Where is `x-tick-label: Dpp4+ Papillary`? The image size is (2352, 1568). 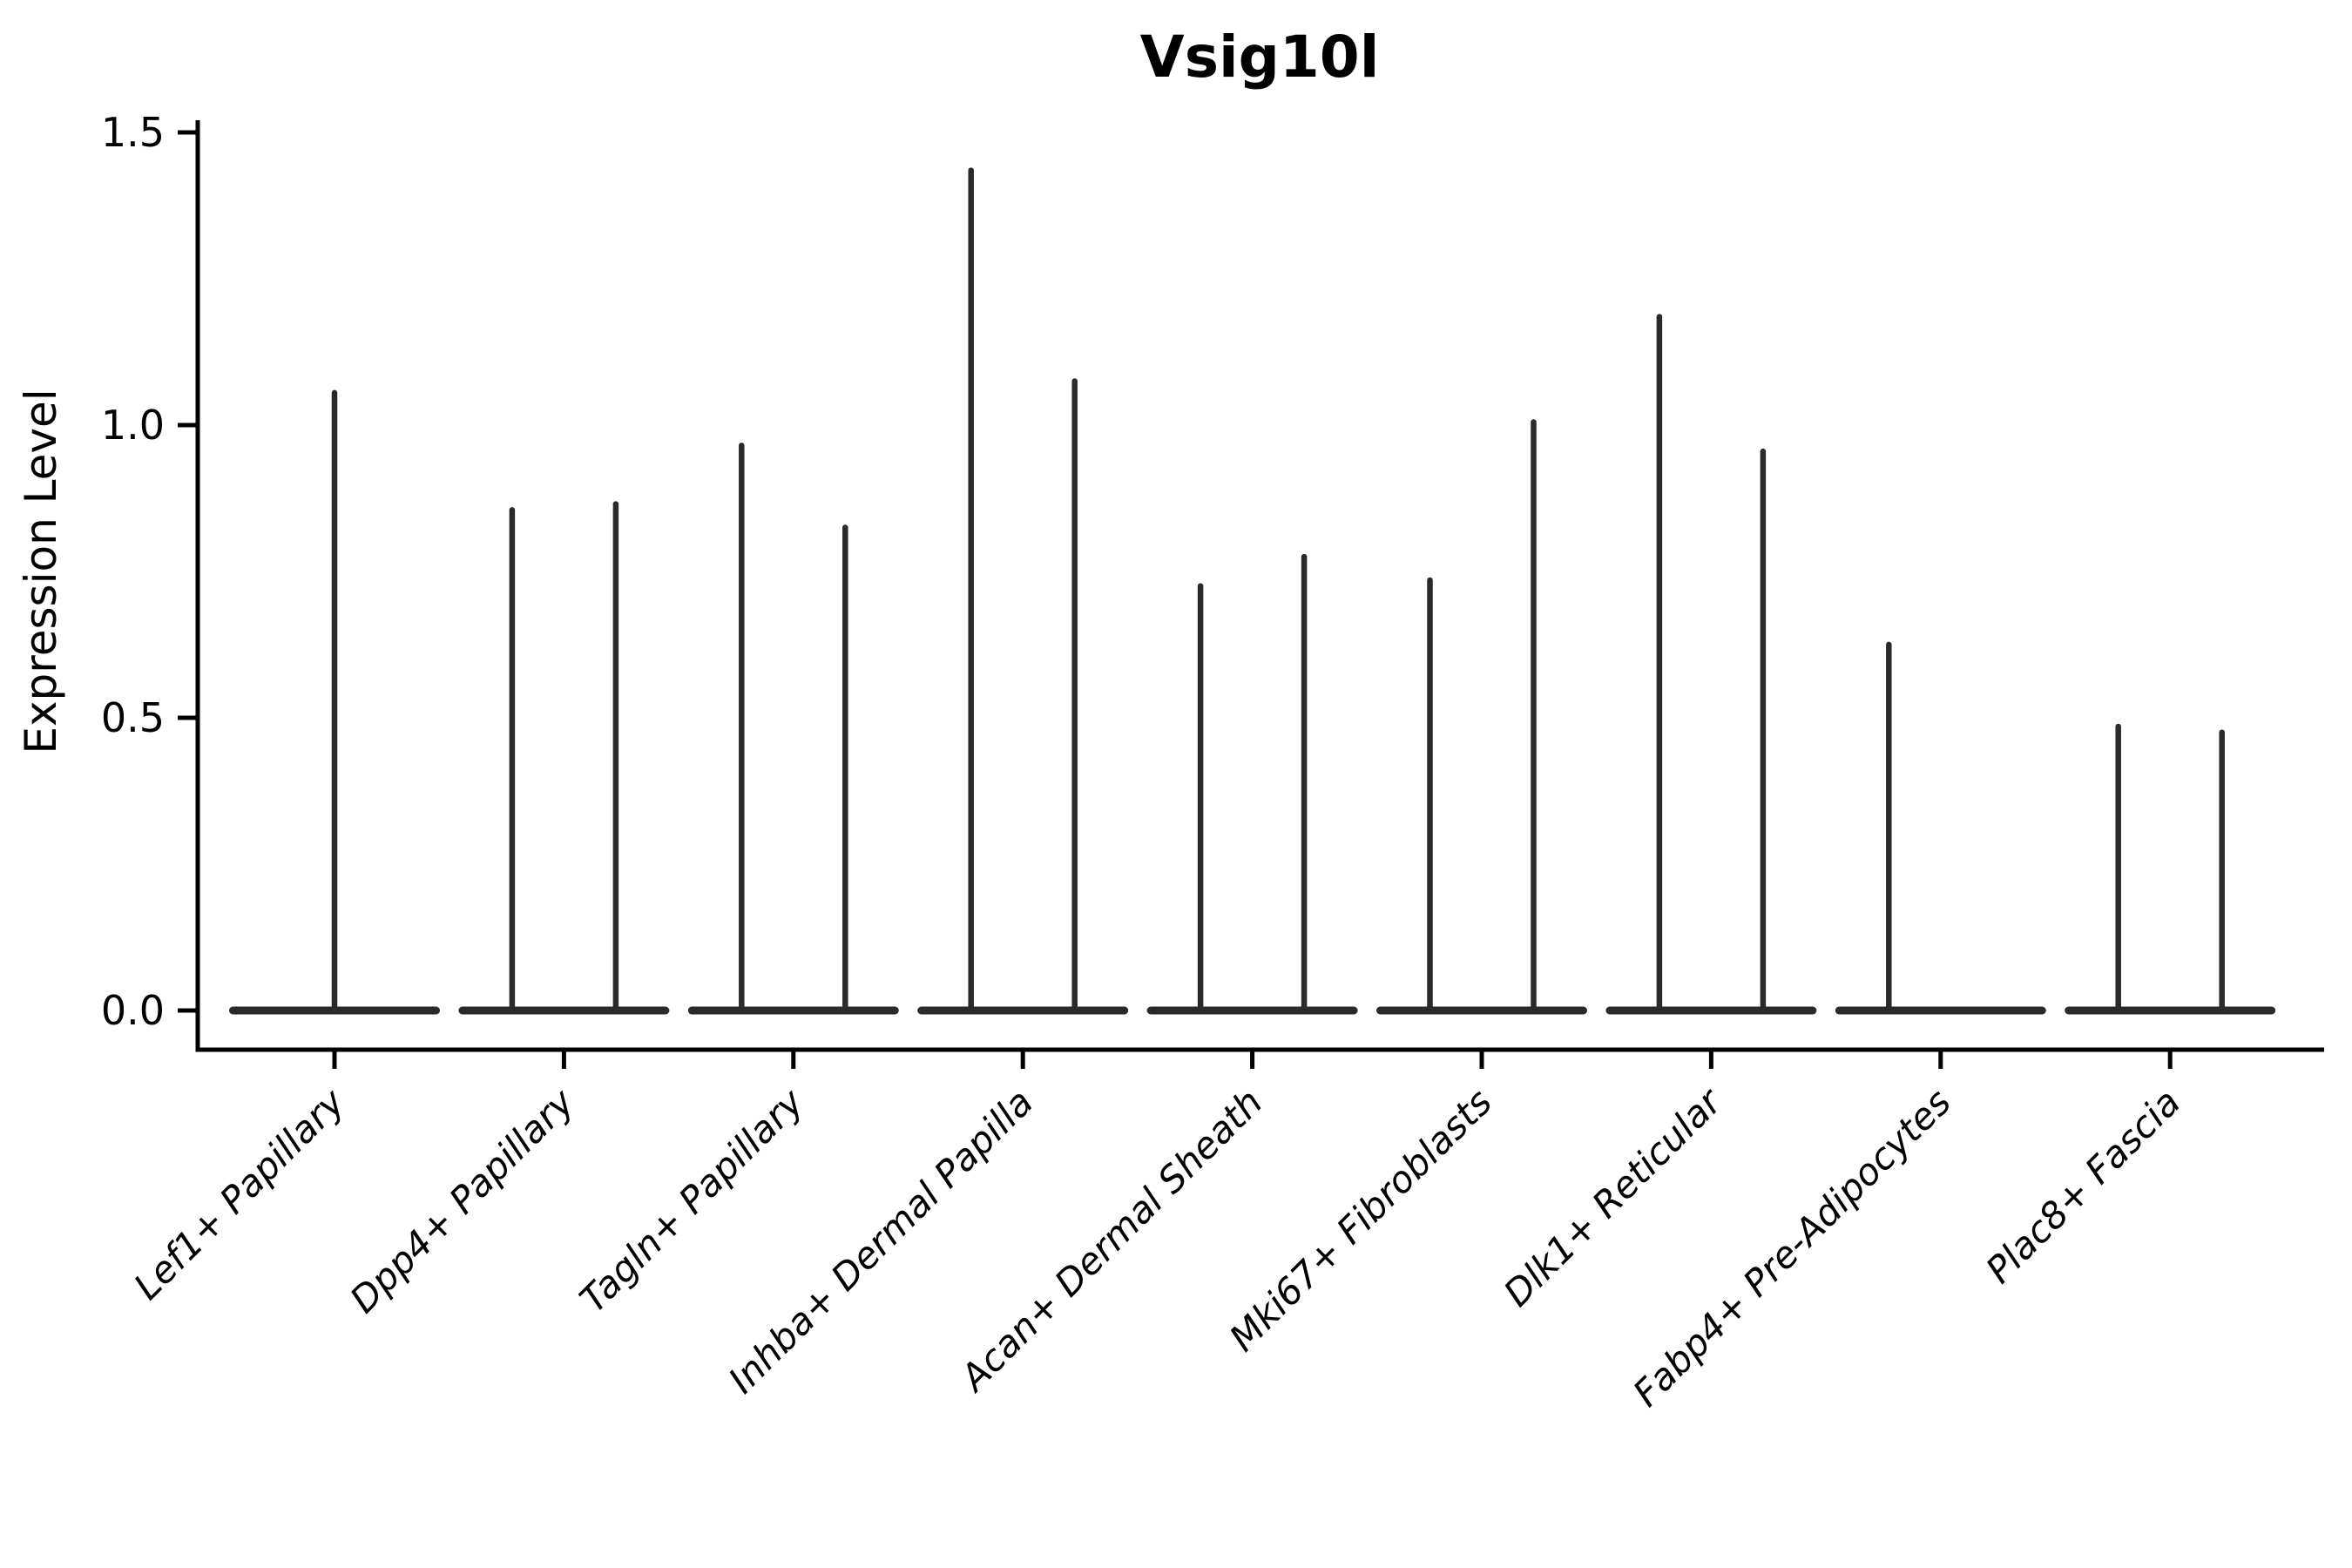 x-tick-label: Dpp4+ Papillary is located at coordinates (462, 1201).